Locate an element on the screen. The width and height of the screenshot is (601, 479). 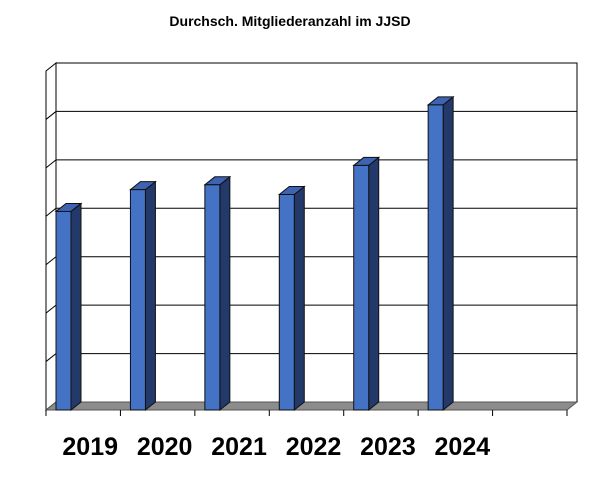
x-tick-label: 2022 is located at coordinates (314, 447).